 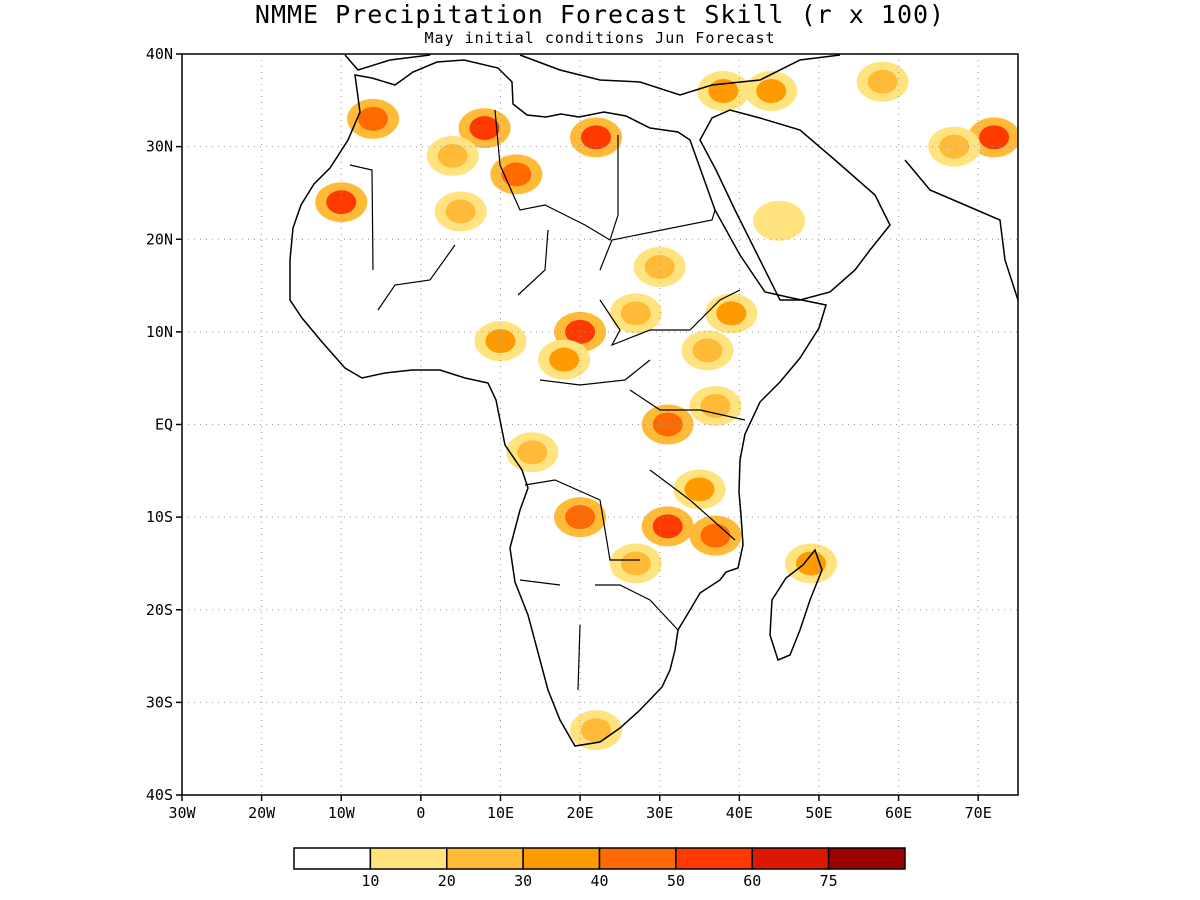 What do you see at coordinates (795, 205) in the screenshot?
I see `arabia-coastline` at bounding box center [795, 205].